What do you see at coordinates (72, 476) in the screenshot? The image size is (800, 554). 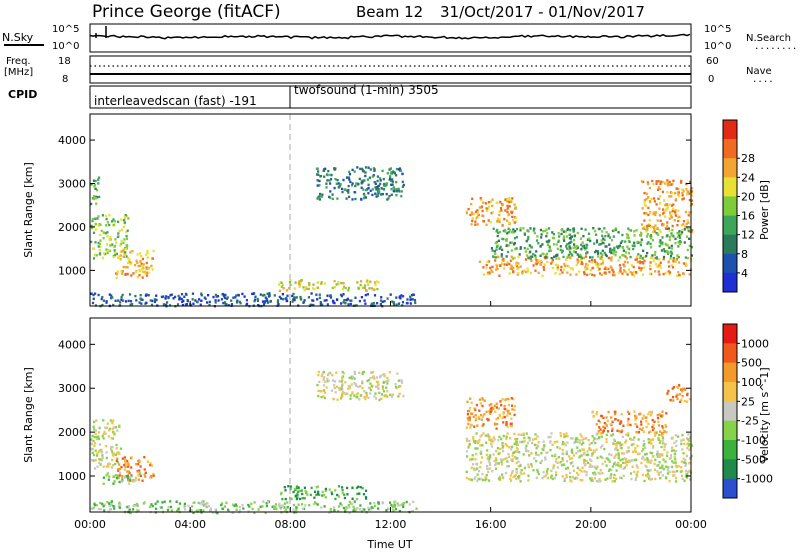 I see `y-tick-label: 1000` at bounding box center [72, 476].